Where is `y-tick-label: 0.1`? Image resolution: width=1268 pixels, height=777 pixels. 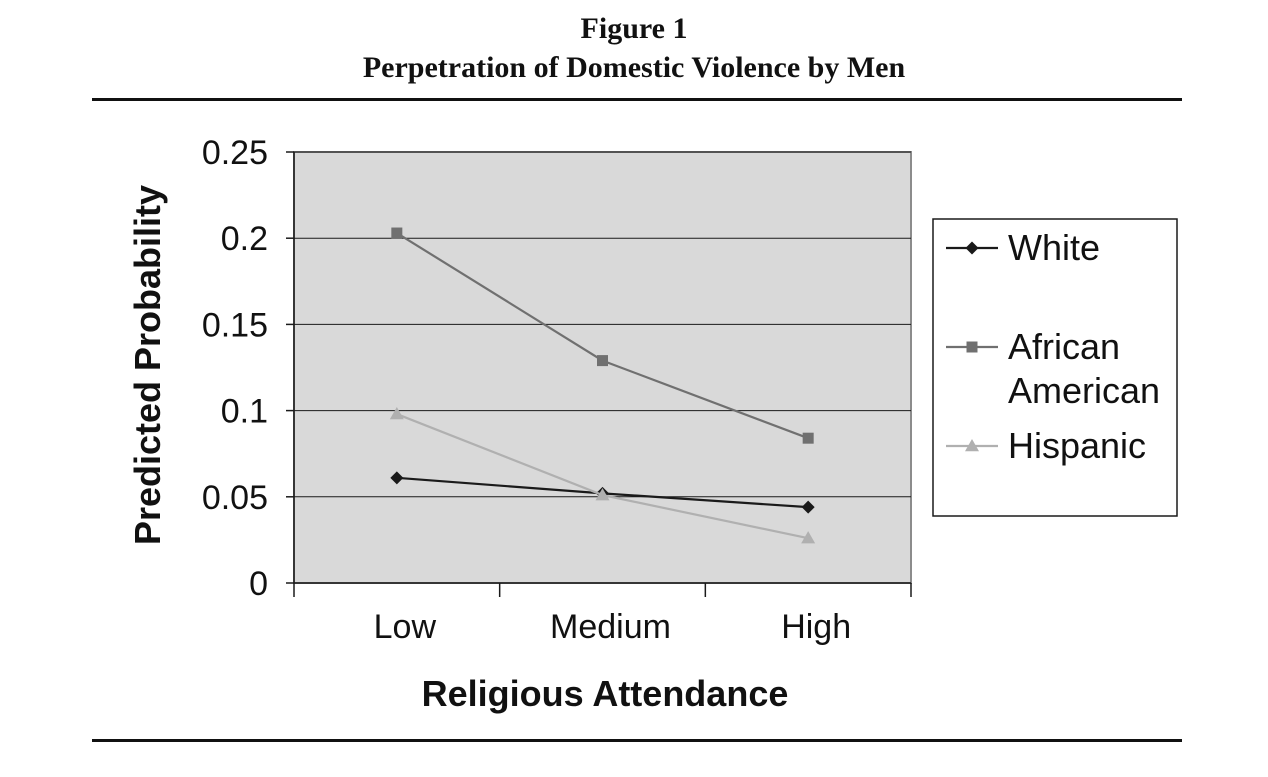 y-tick-label: 0.1 is located at coordinates (244, 412).